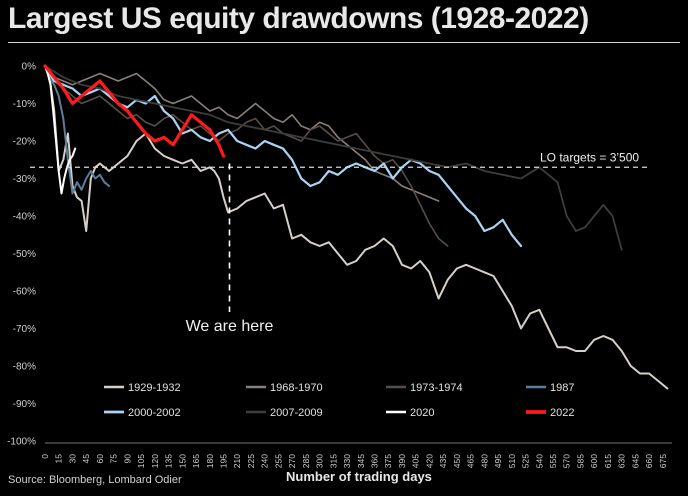 The width and height of the screenshot is (688, 496). Describe the element at coordinates (416, 461) in the screenshot. I see `x-tick-label: 405` at that location.